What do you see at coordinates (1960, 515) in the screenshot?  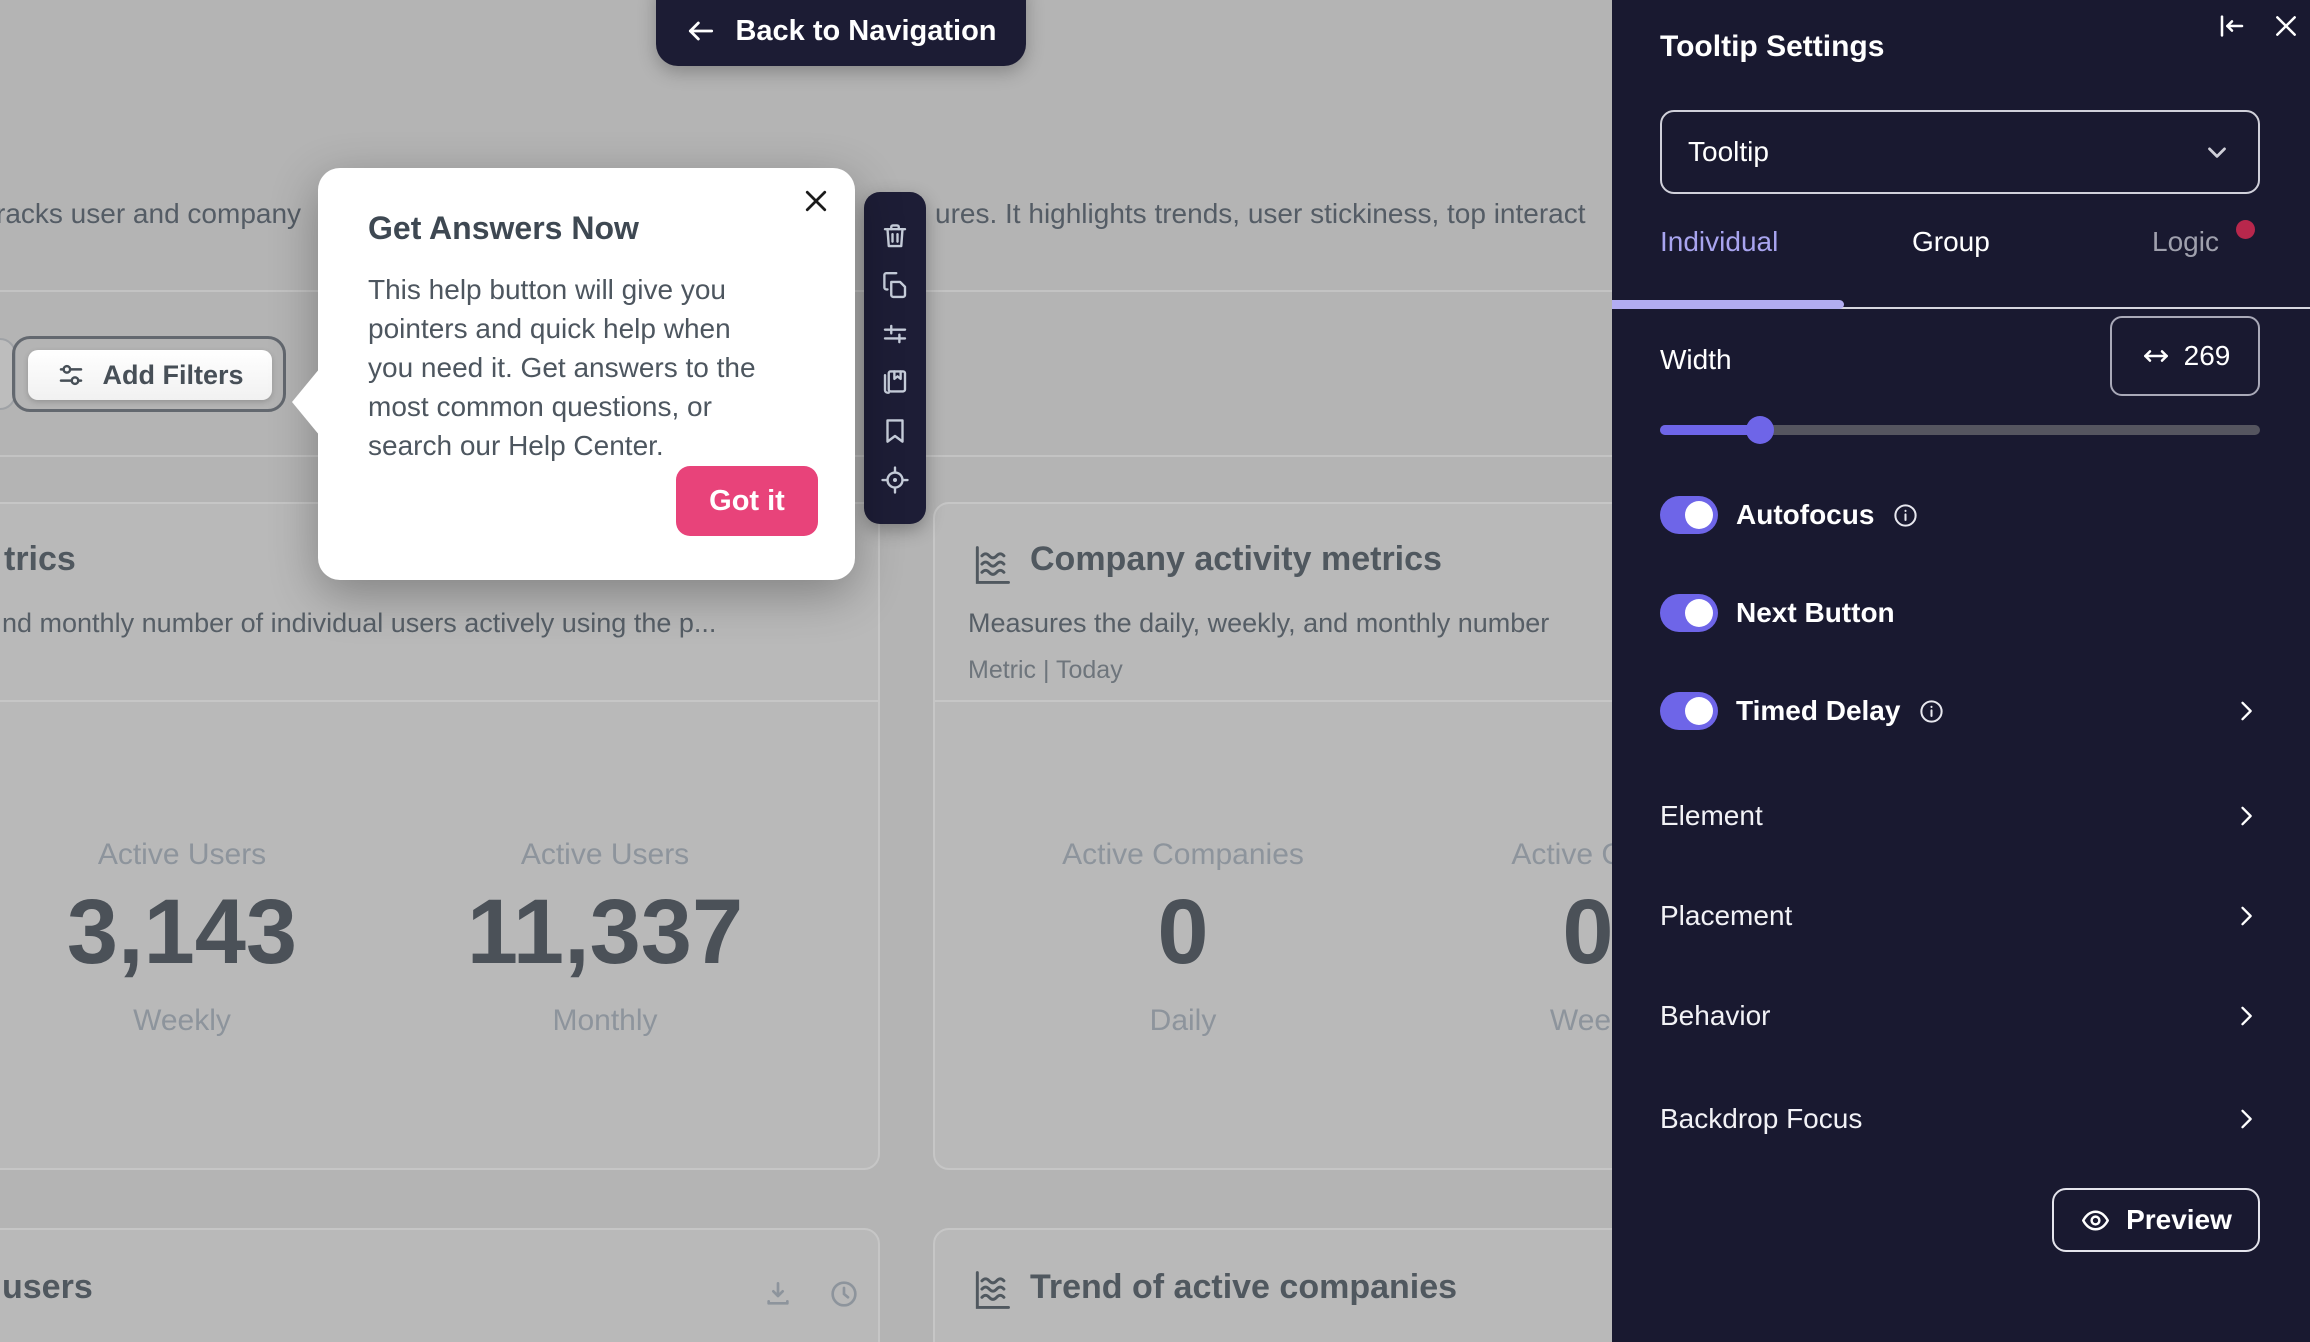 I see `toggle-row-autofocus: Autofocus` at bounding box center [1960, 515].